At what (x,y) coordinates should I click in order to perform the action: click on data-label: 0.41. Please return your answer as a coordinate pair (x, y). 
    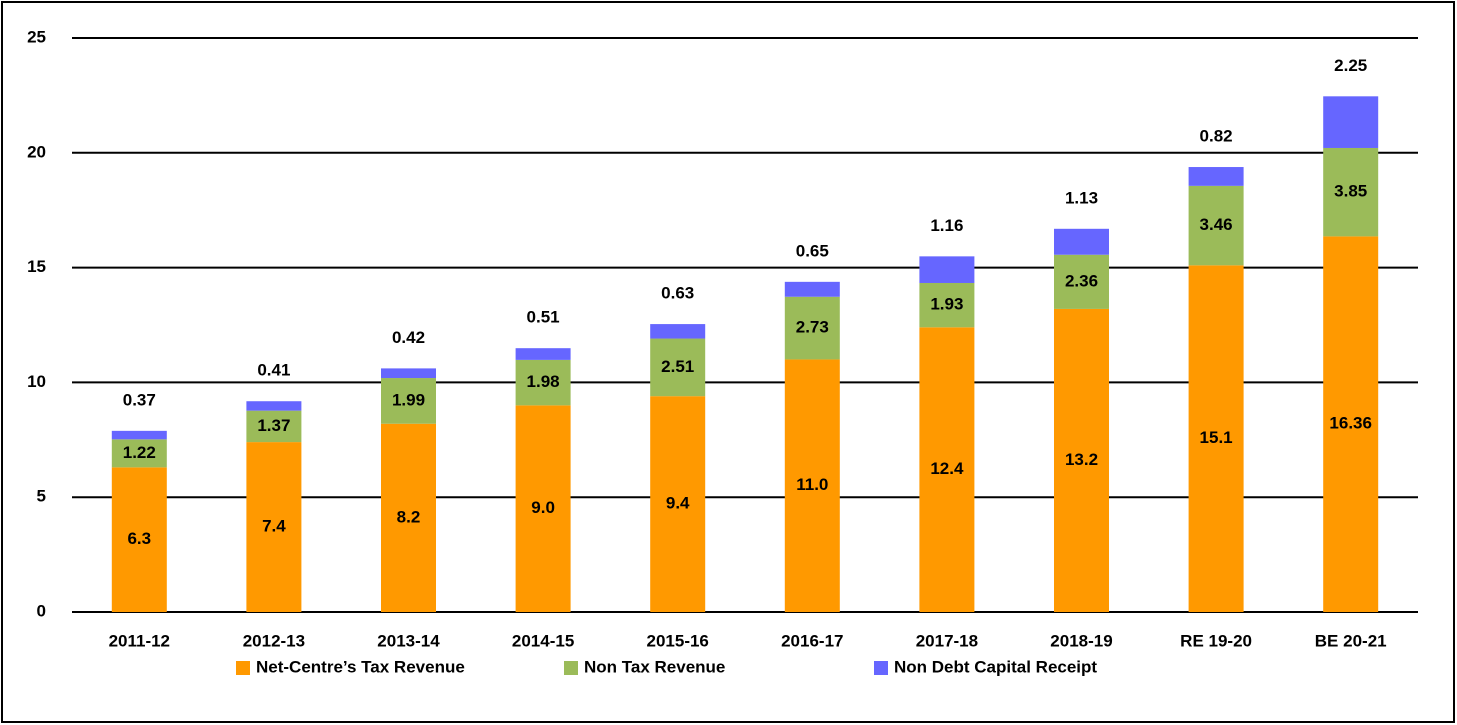
    Looking at the image, I should click on (273, 370).